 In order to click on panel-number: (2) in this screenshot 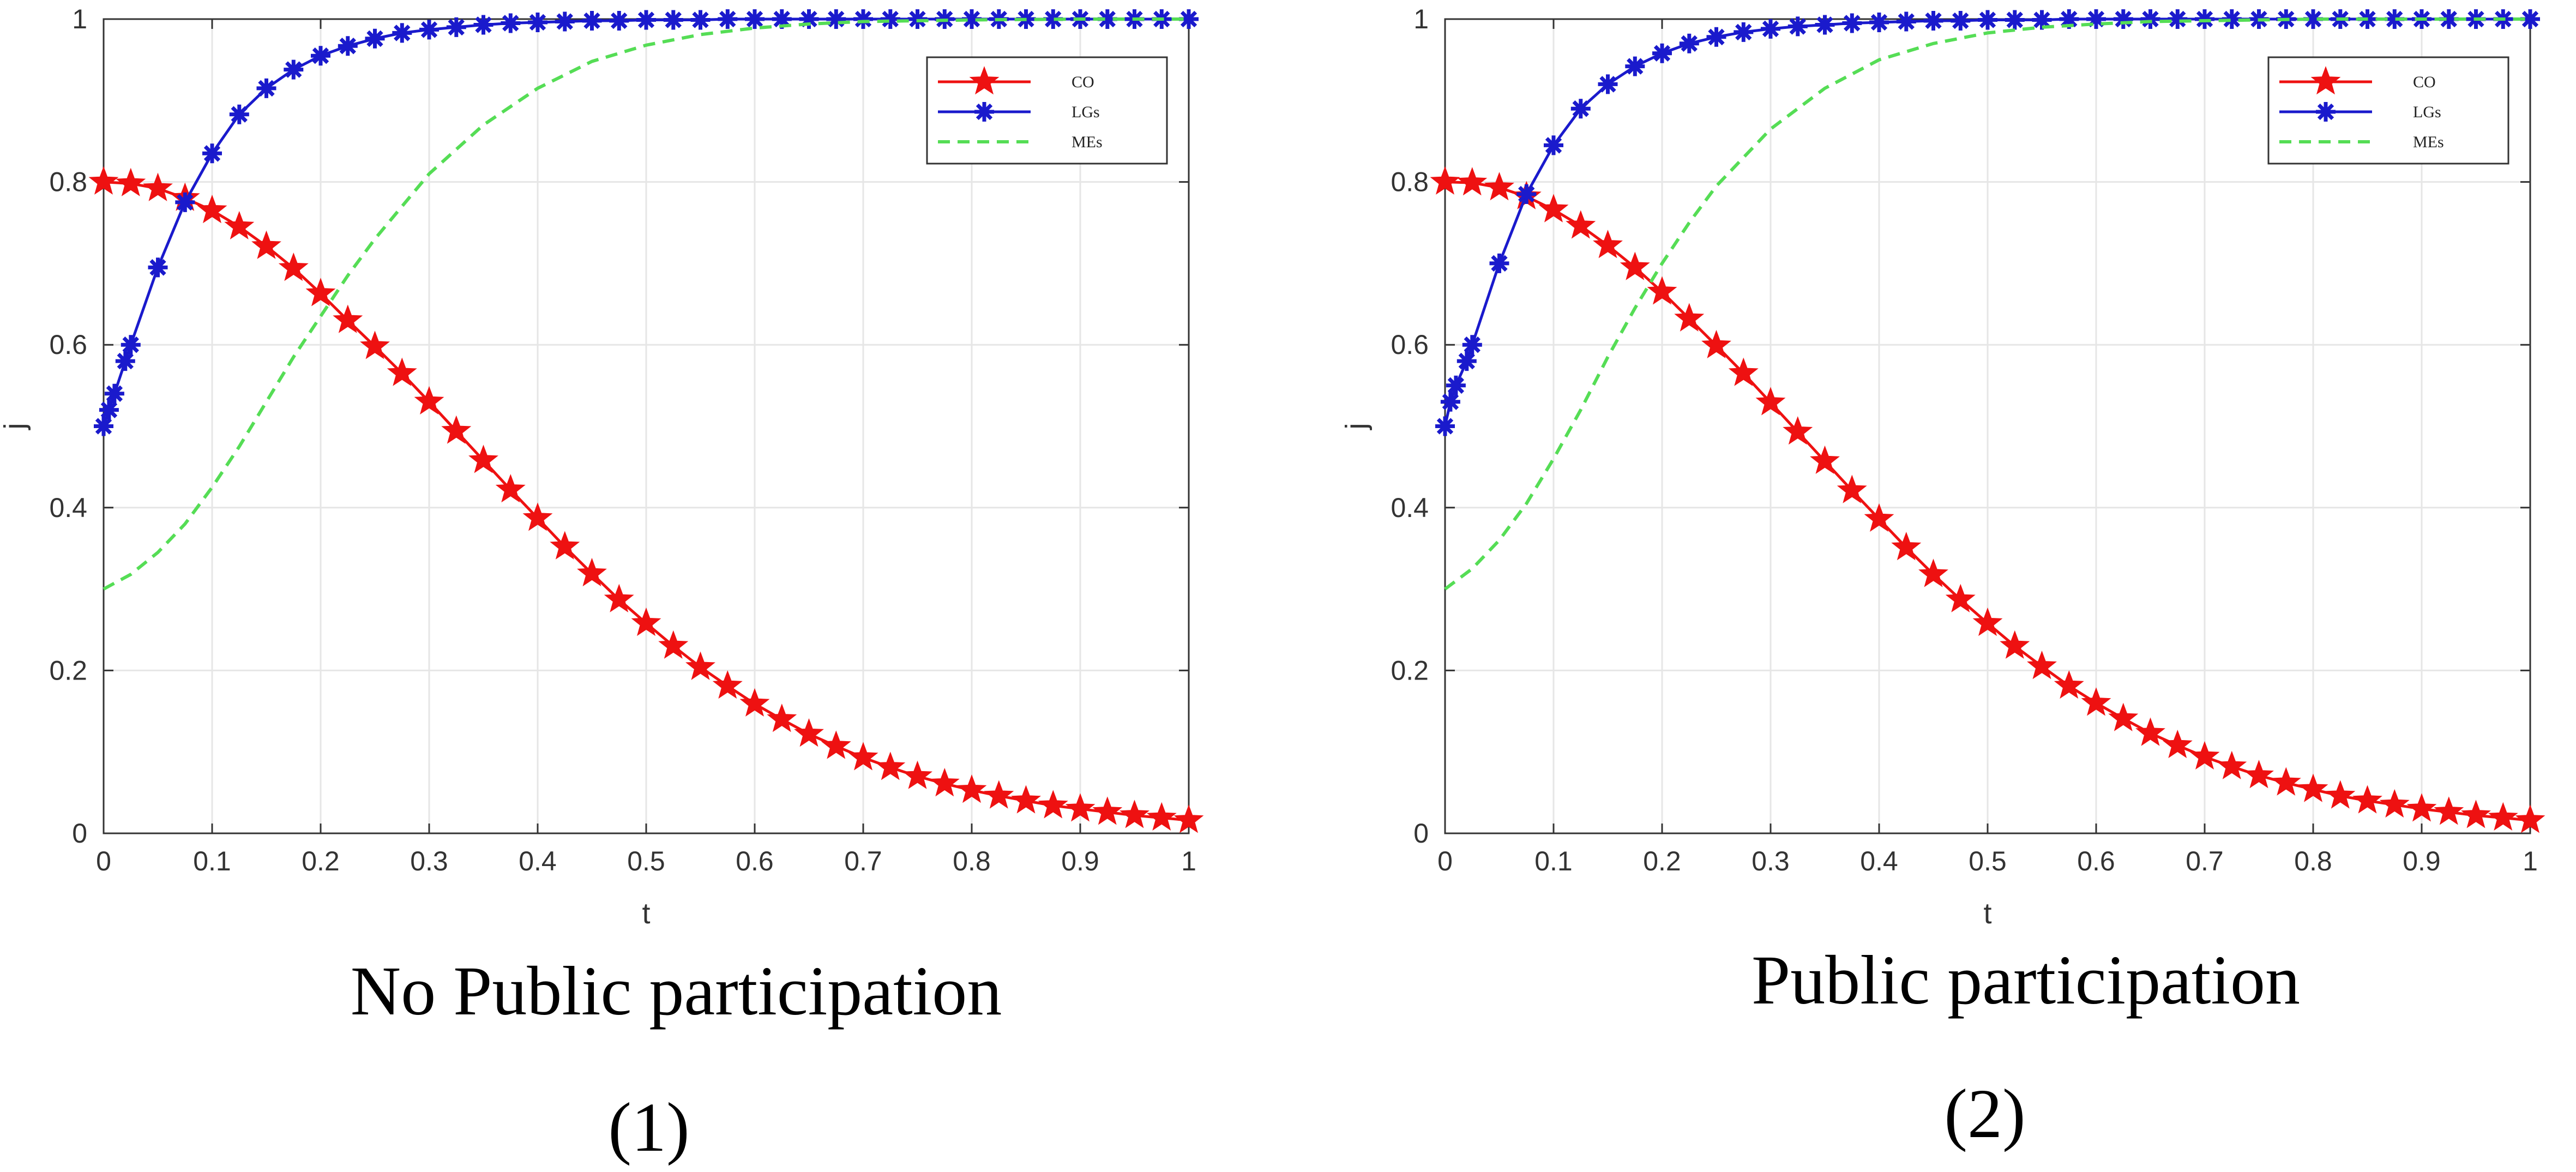, I will do `click(1984, 1113)`.